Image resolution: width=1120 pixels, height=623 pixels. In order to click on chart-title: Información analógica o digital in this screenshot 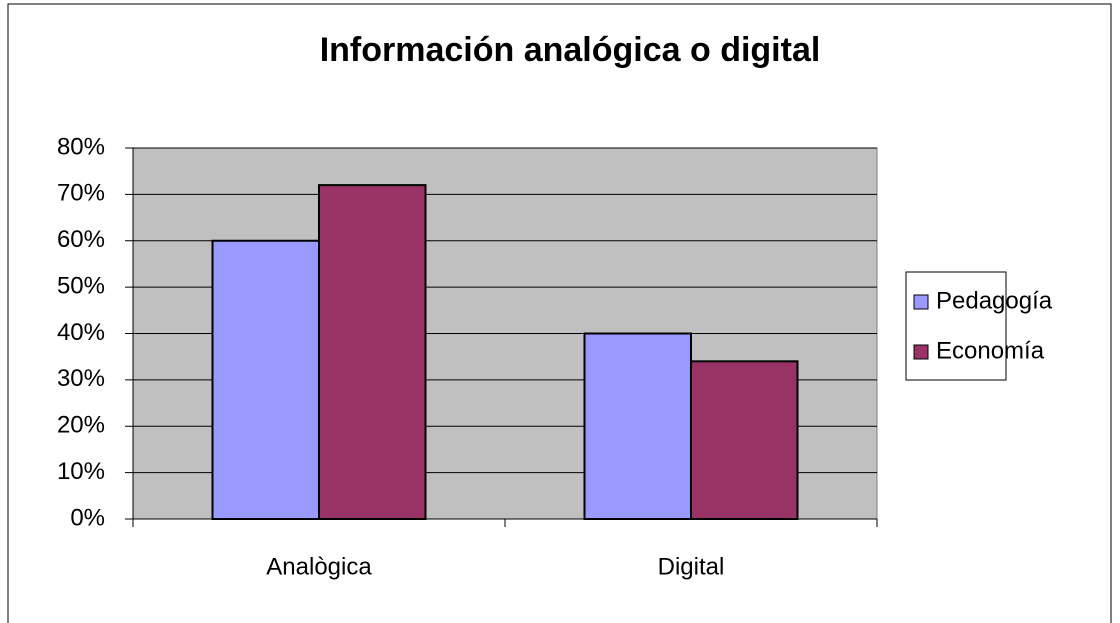, I will do `click(570, 50)`.